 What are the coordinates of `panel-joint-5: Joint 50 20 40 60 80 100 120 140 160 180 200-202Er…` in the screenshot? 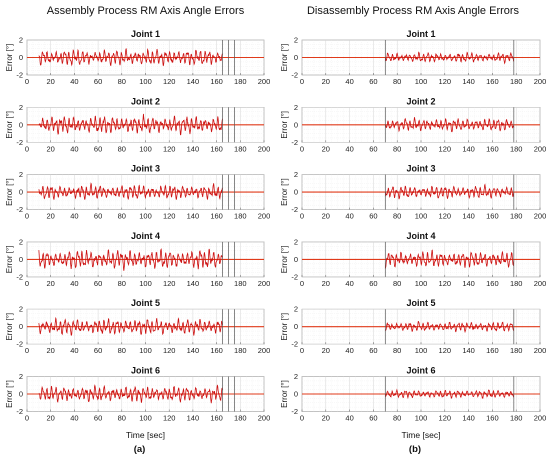 It's located at (137, 326).